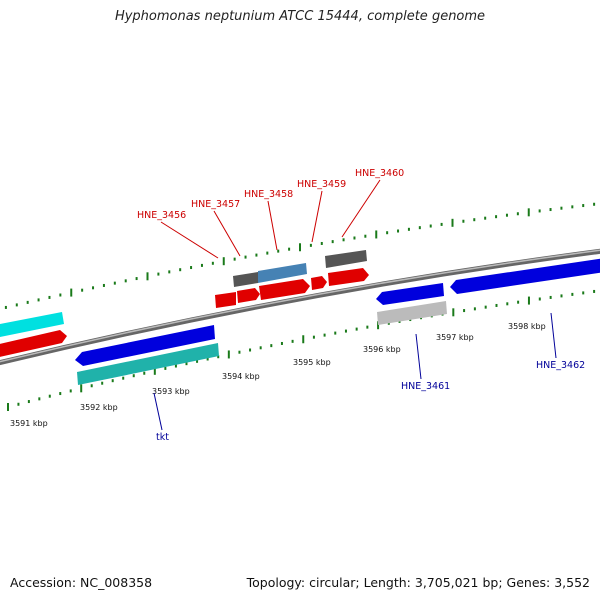 This screenshot has width=600, height=600. I want to click on gene-label-forward: HNE_3459, so click(321, 184).